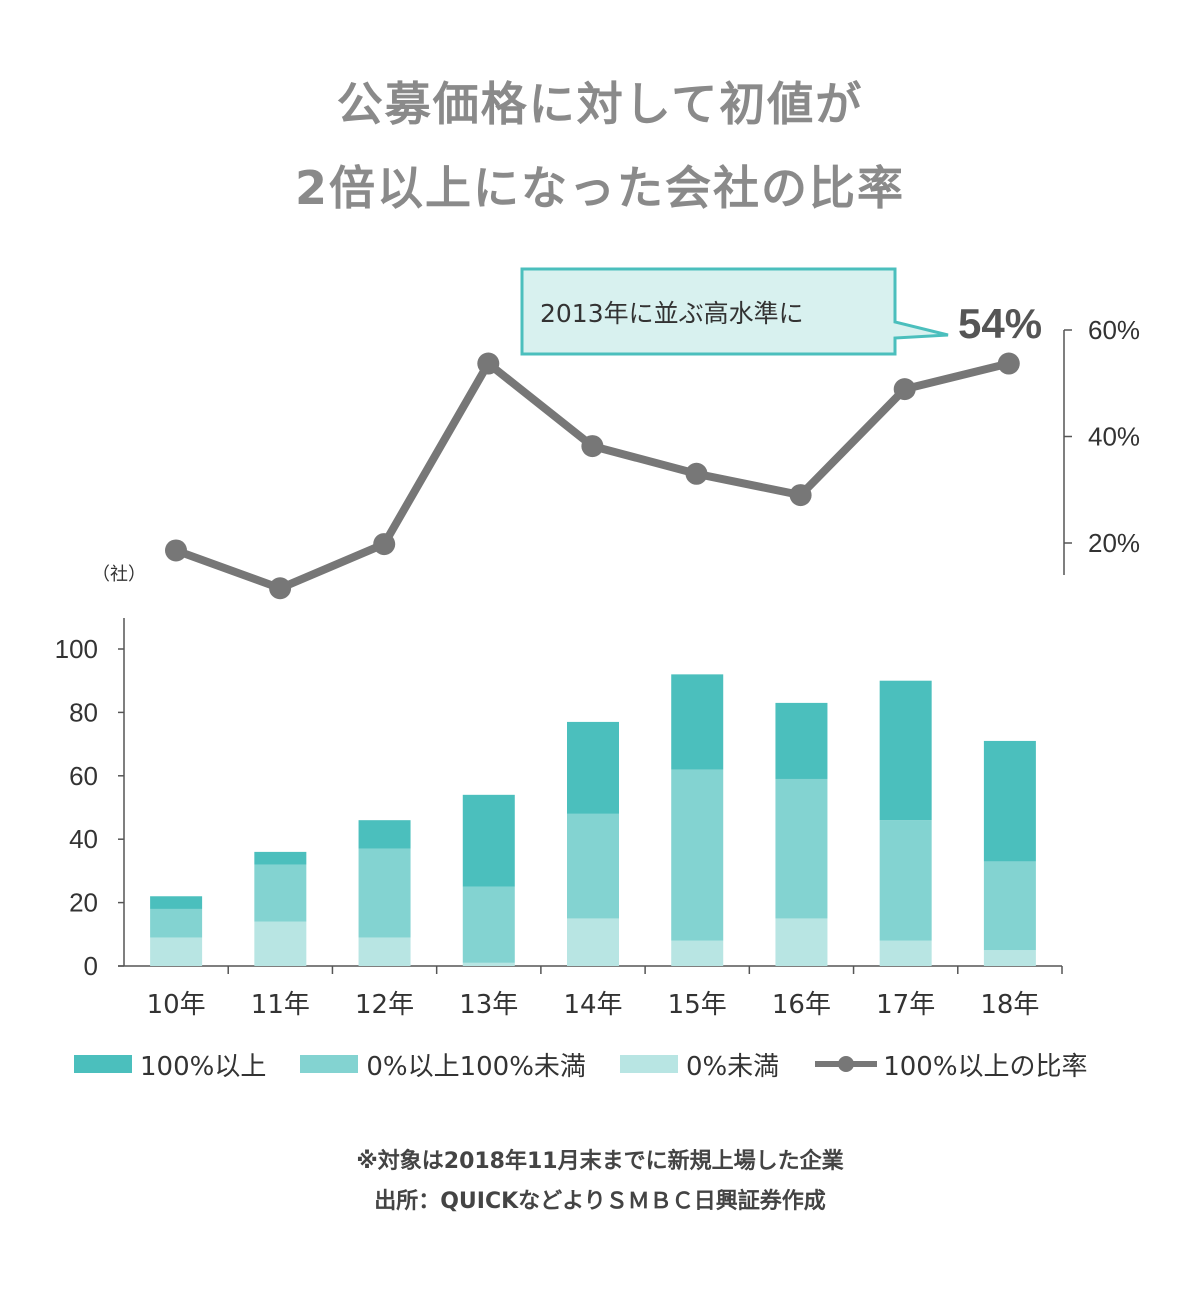 The image size is (1200, 1290). Describe the element at coordinates (732, 1066) in the screenshot. I see `legend-label: 0%未満` at that location.